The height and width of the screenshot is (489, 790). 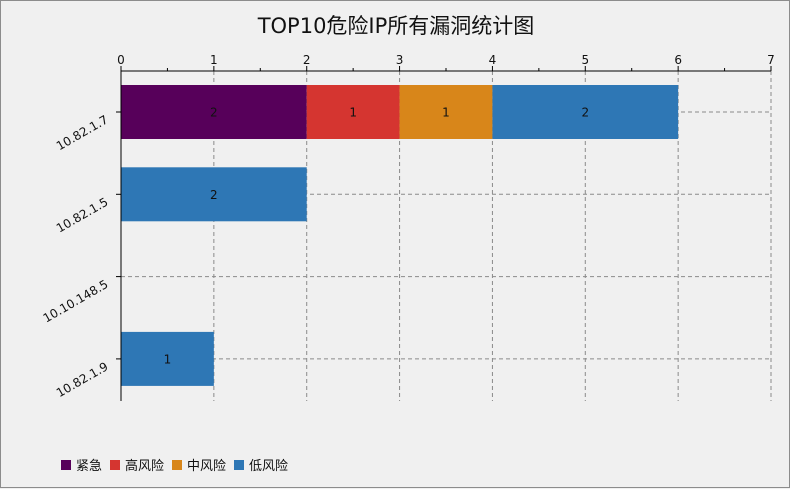 I want to click on data-label-0-1: 1, so click(x=353, y=113).